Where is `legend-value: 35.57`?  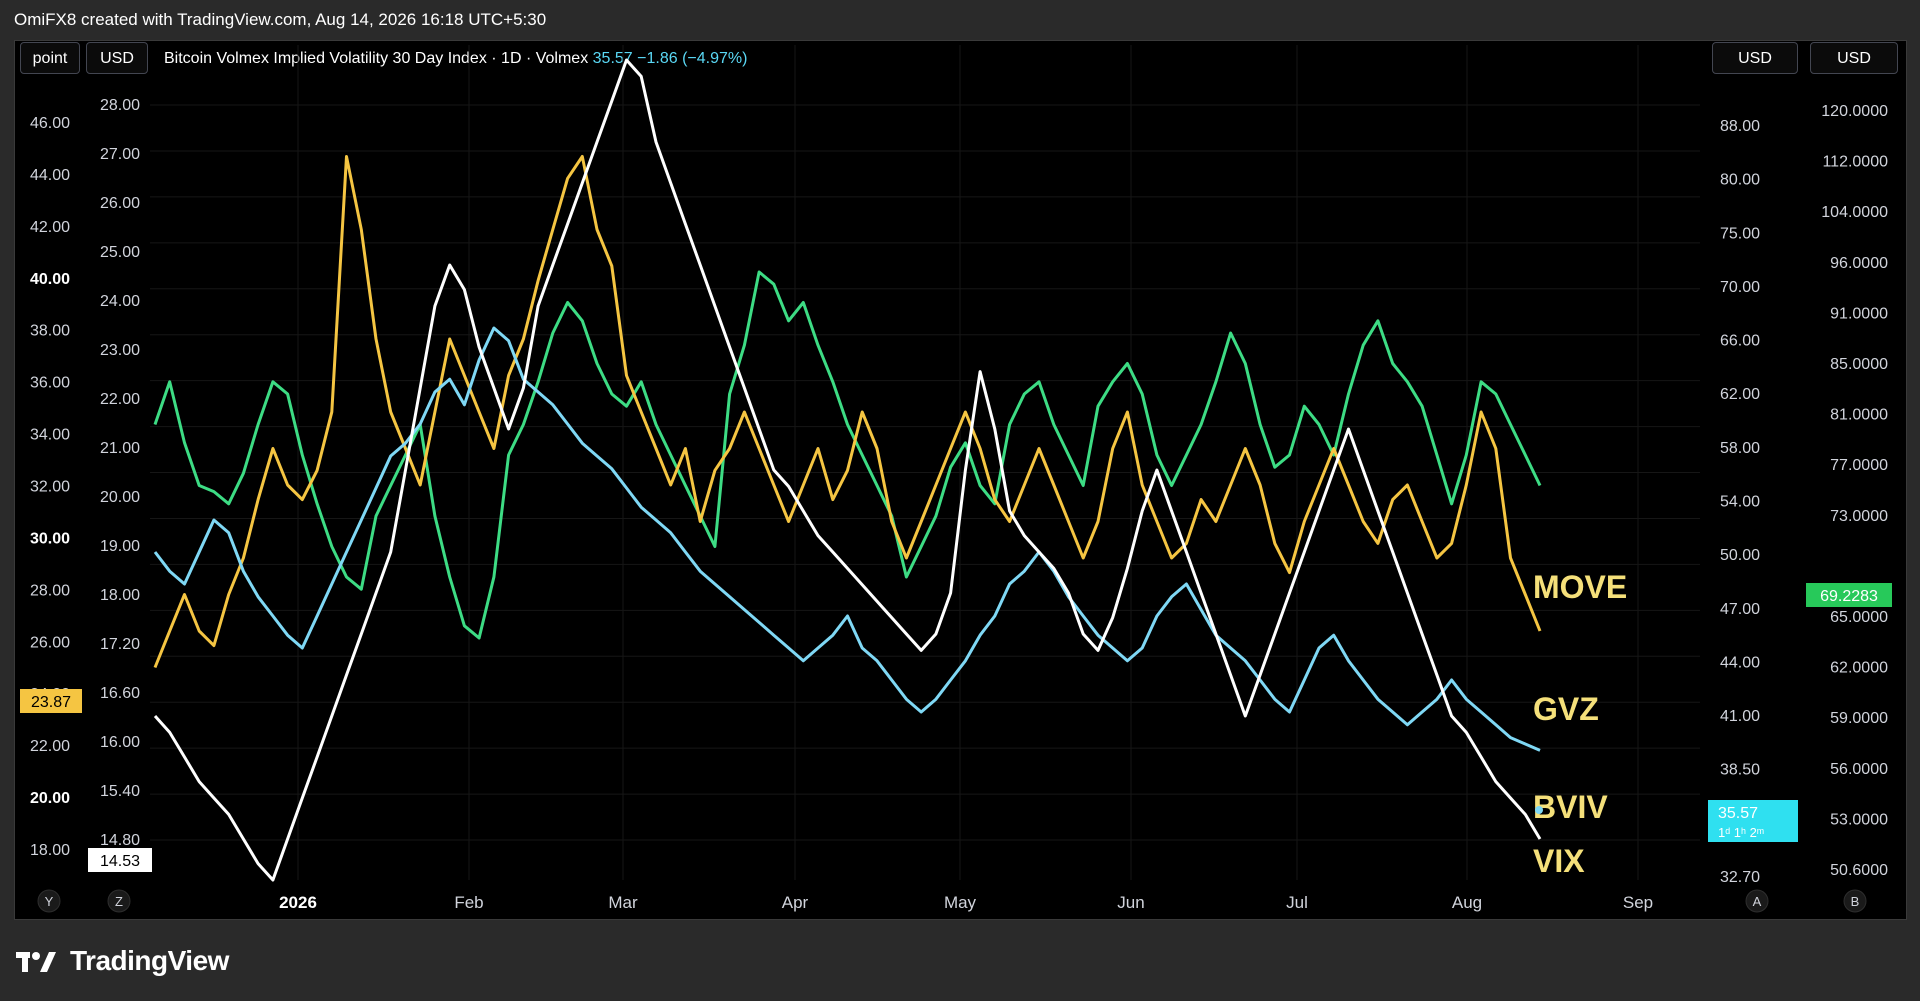 legend-value: 35.57 is located at coordinates (612, 58).